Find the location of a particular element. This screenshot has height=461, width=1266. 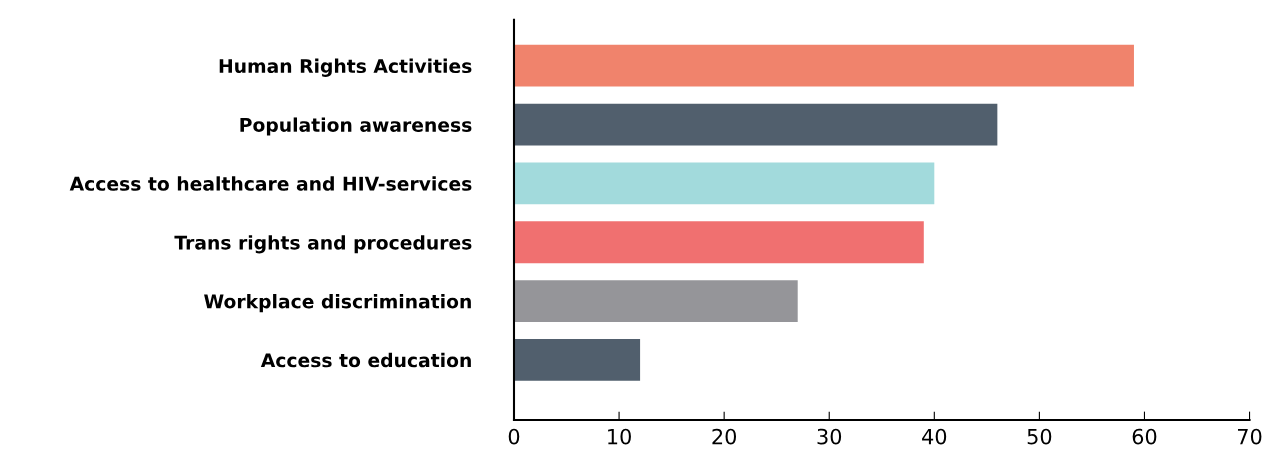

y-tick-label: Trans rights and procedures is located at coordinates (323, 244).